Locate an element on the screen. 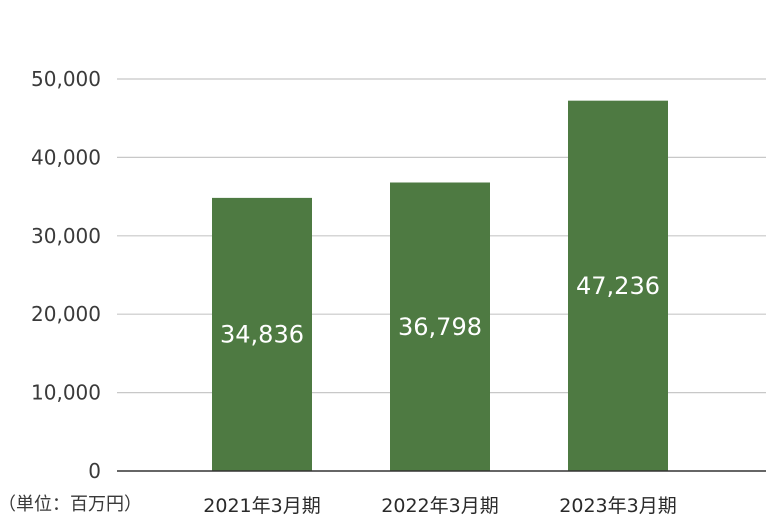 This screenshot has width=766, height=522. y-tick-label: 40,000 is located at coordinates (66, 157).